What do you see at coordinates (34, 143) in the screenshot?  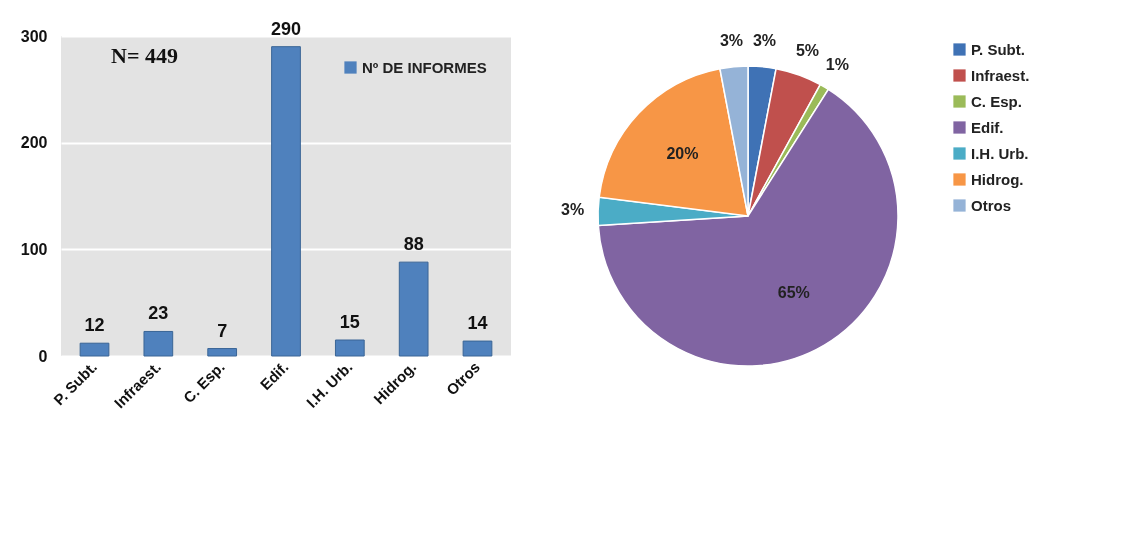 I see `y-tick-label: 200` at bounding box center [34, 143].